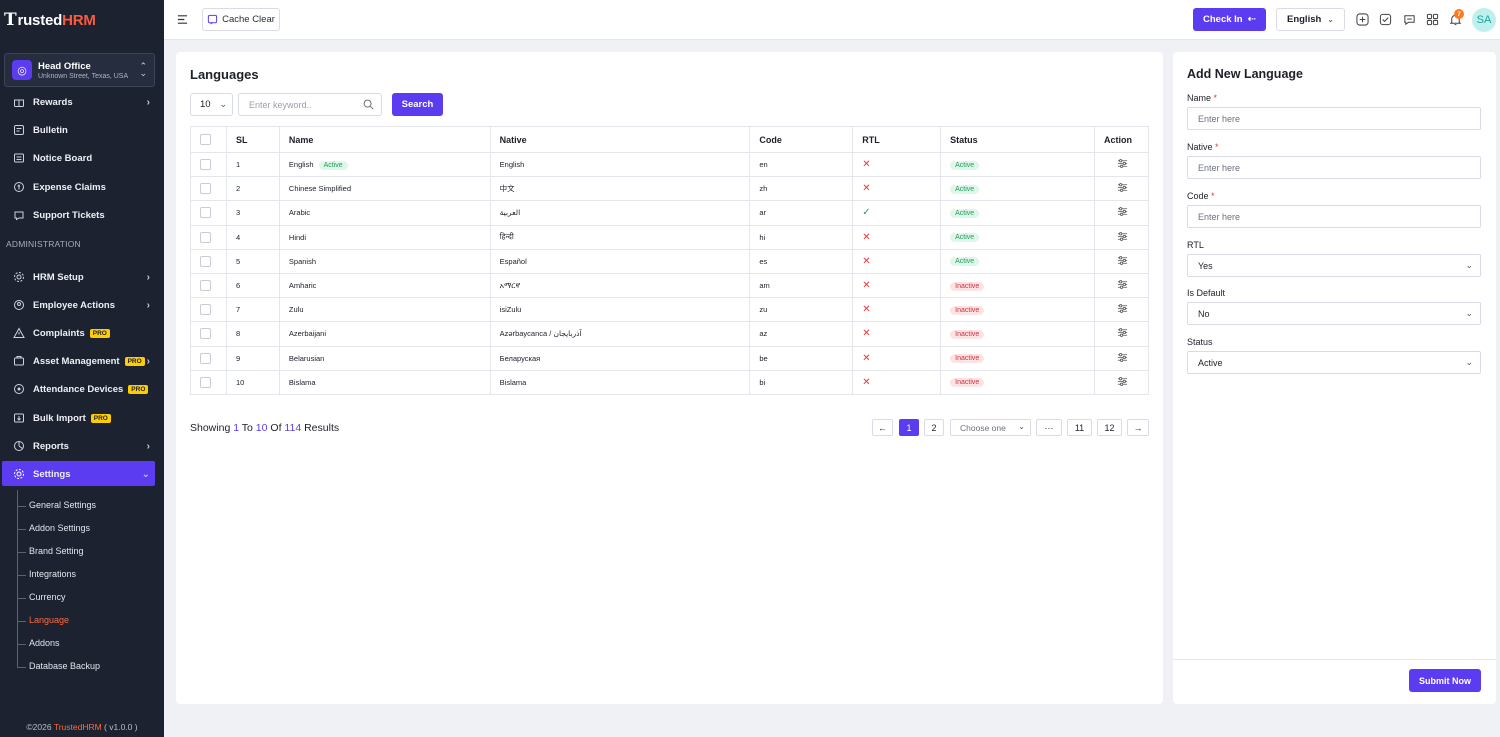 This screenshot has height=737, width=1500. I want to click on showing-prefix: Showing, so click(210, 428).